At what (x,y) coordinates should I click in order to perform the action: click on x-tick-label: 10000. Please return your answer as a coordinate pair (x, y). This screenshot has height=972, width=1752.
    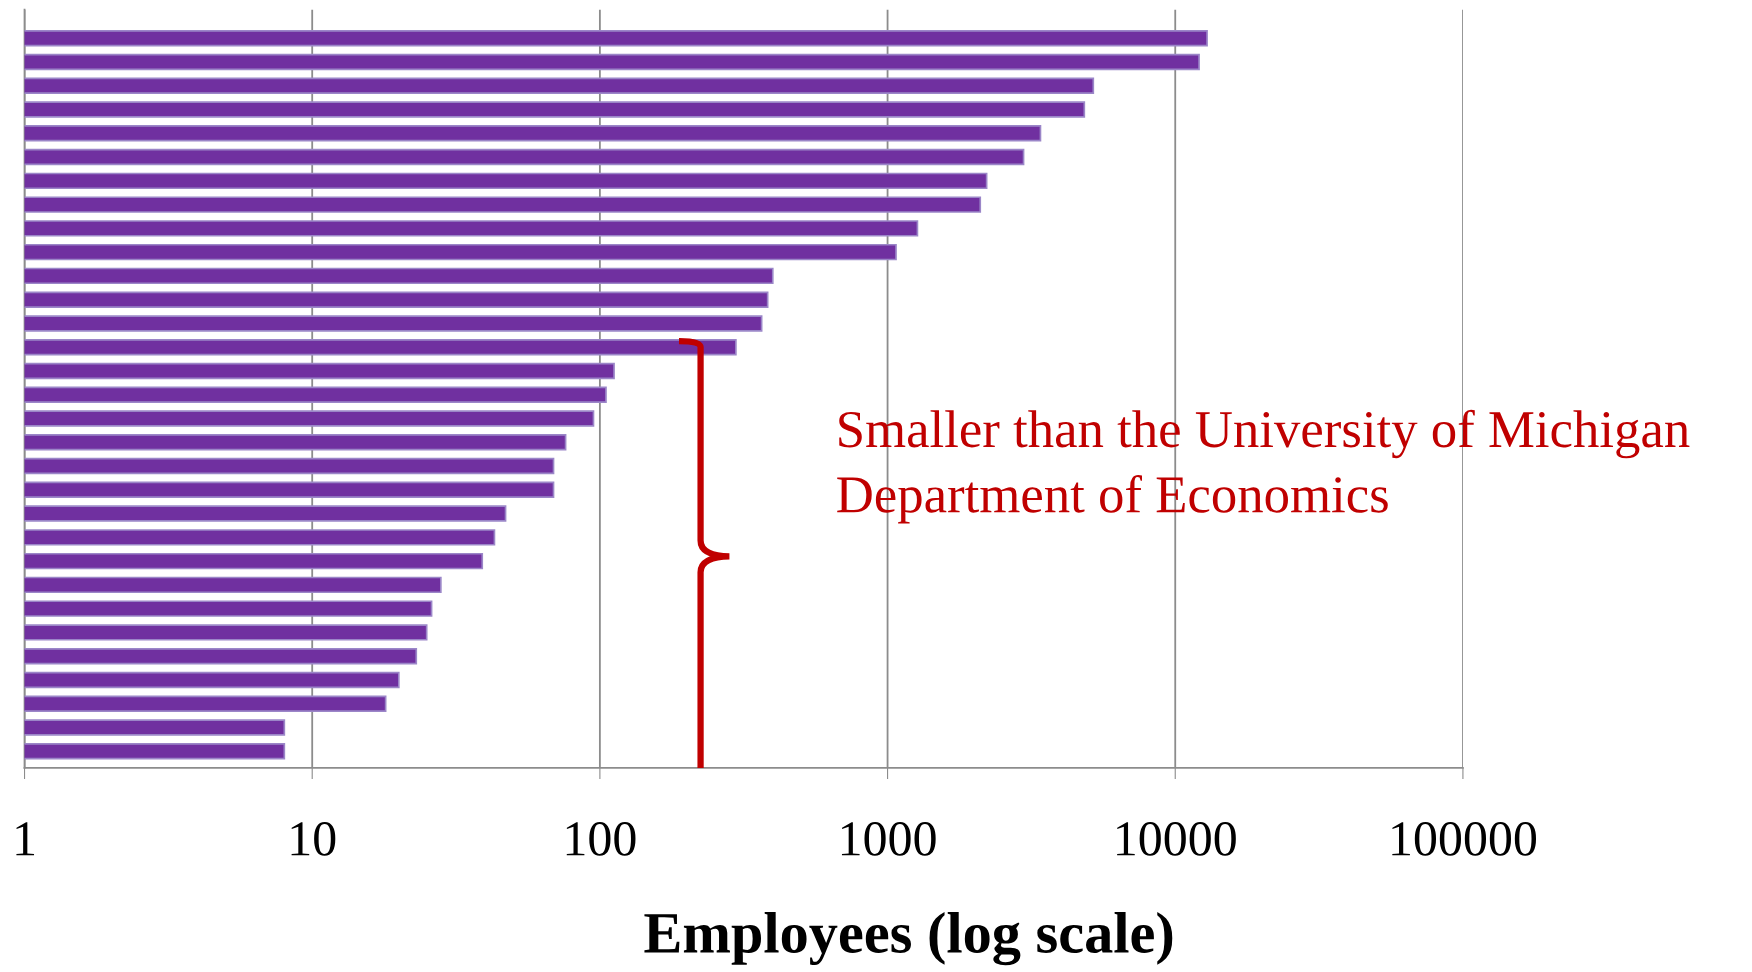
    Looking at the image, I should click on (1176, 839).